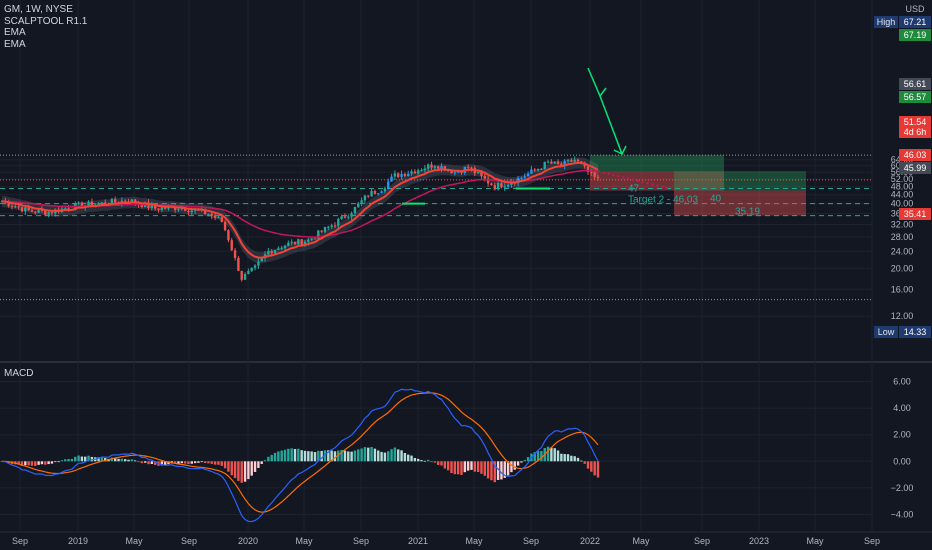 The height and width of the screenshot is (550, 932). I want to click on indicator-ema-2: EMA, so click(15, 44).